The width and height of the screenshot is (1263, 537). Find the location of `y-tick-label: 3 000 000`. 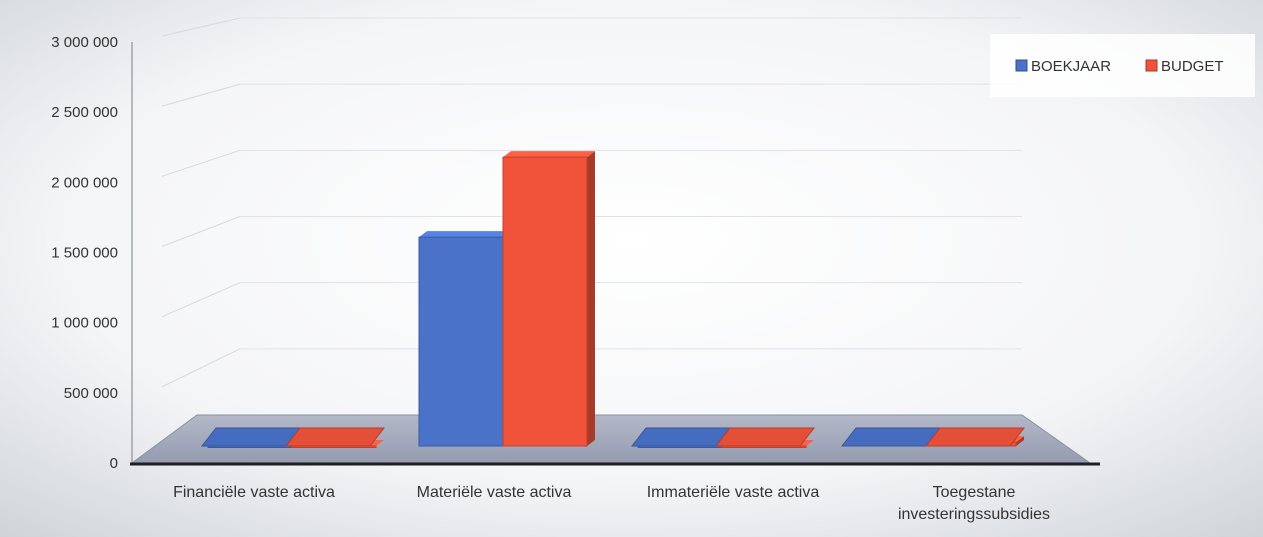

y-tick-label: 3 000 000 is located at coordinates (84, 42).